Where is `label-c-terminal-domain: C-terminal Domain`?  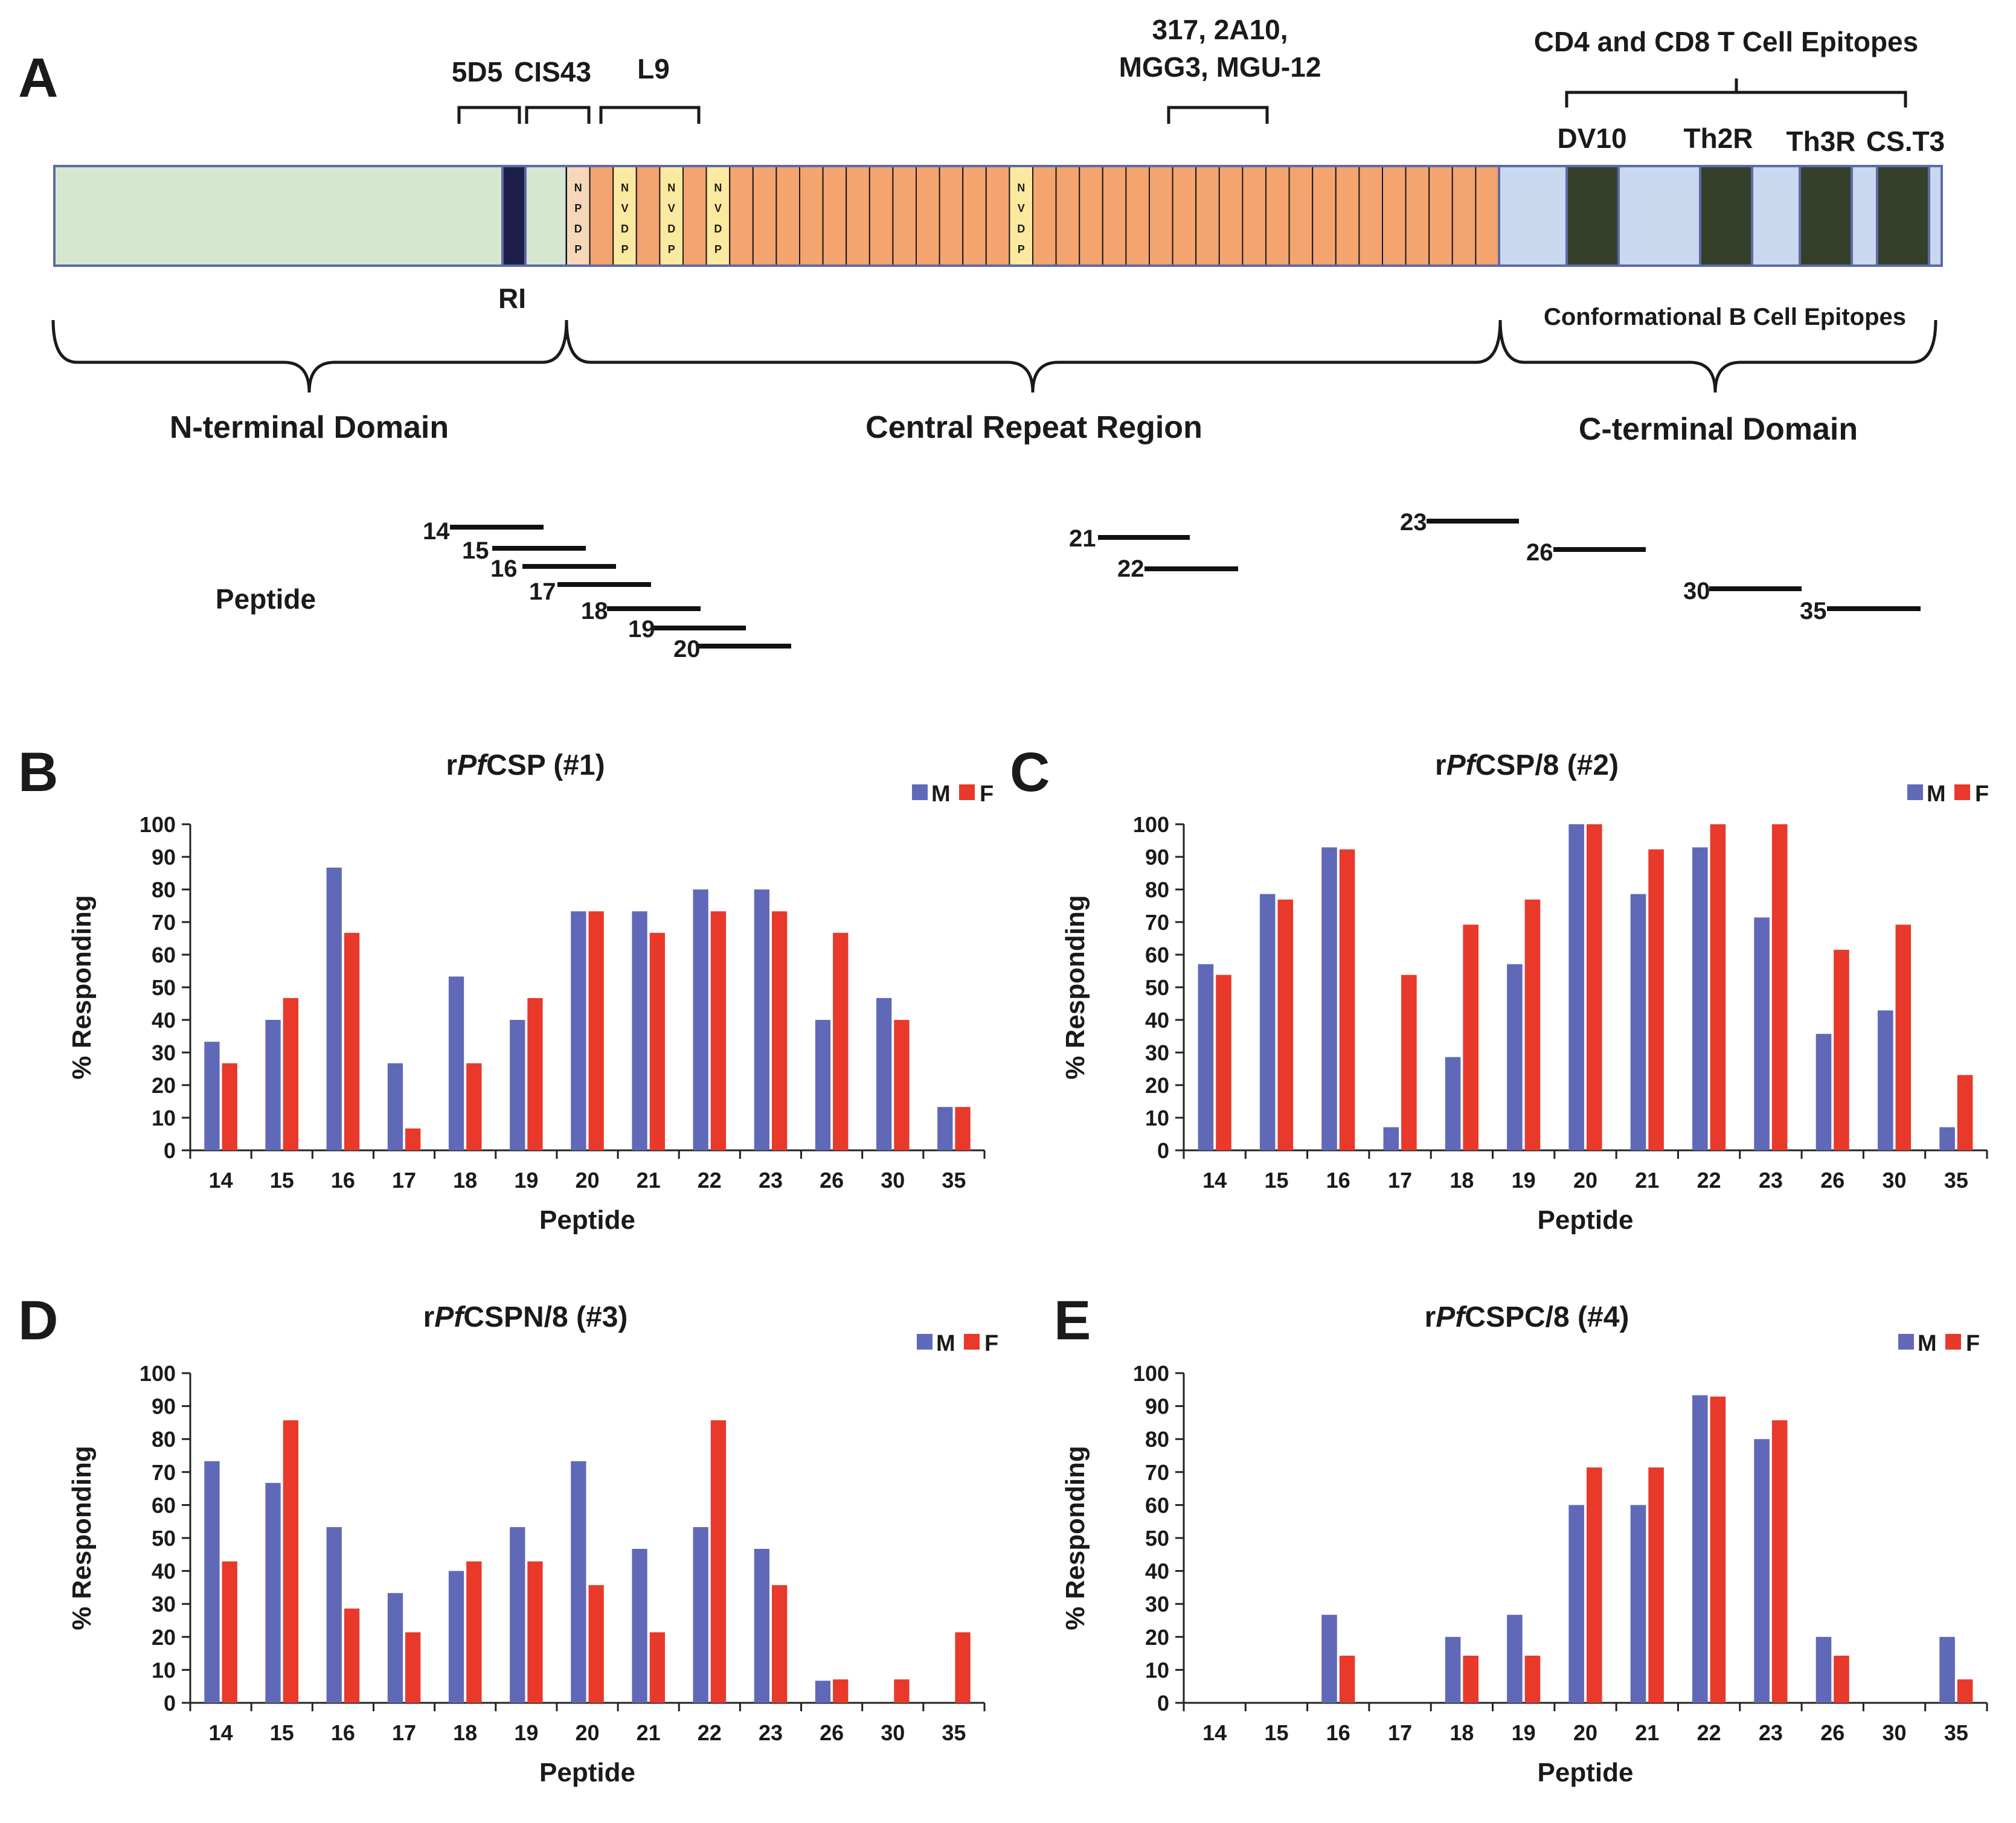
label-c-terminal-domain: C-terminal Domain is located at coordinates (1718, 429).